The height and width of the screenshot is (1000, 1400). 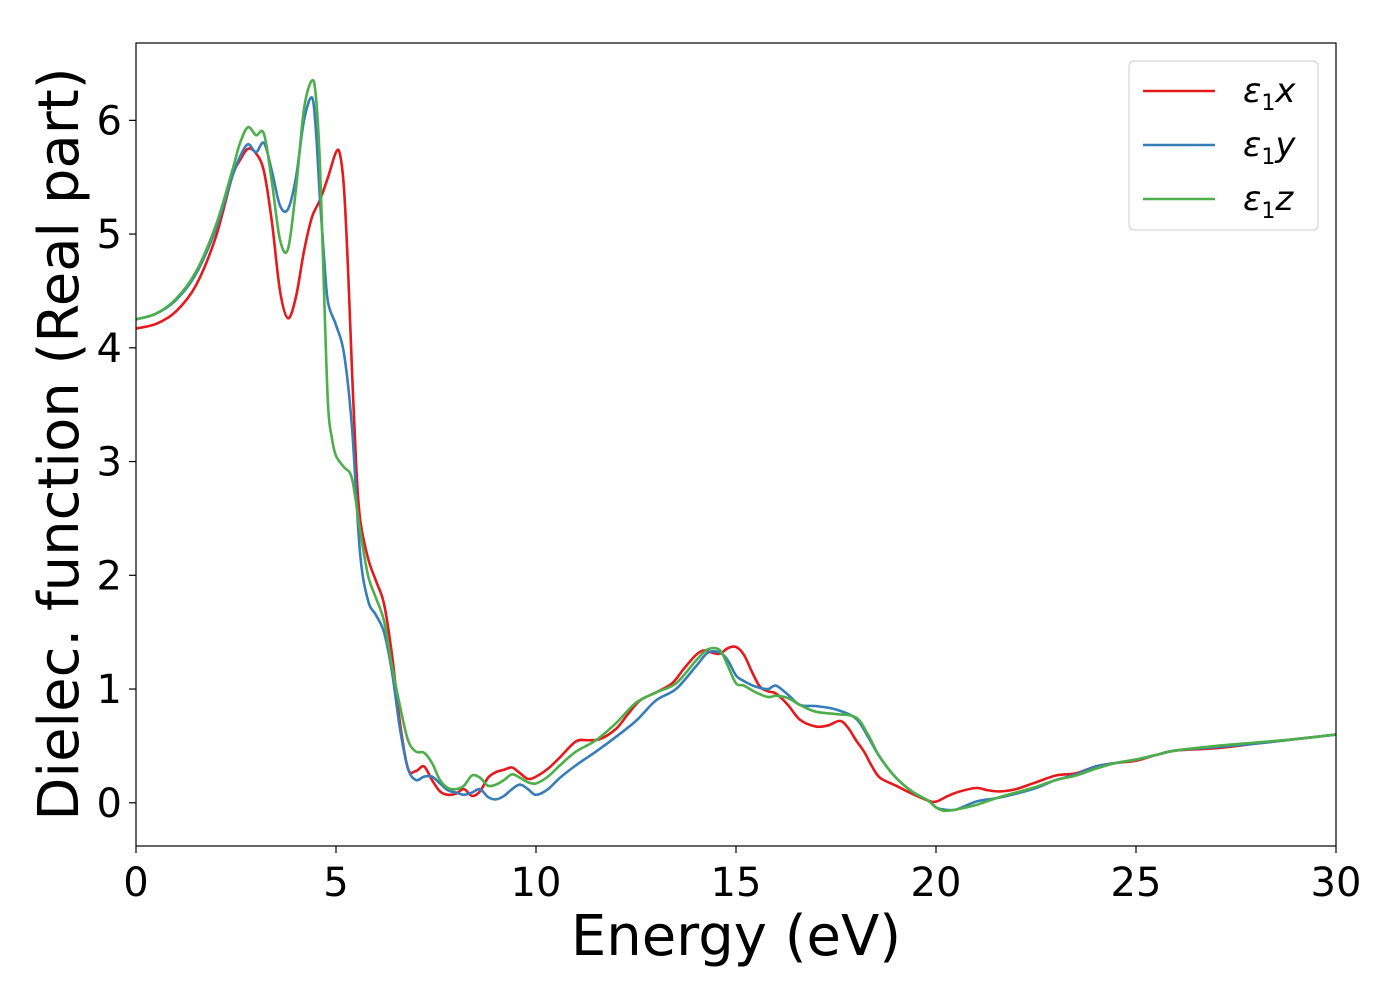 I want to click on y-tick-label: 1, so click(x=109, y=690).